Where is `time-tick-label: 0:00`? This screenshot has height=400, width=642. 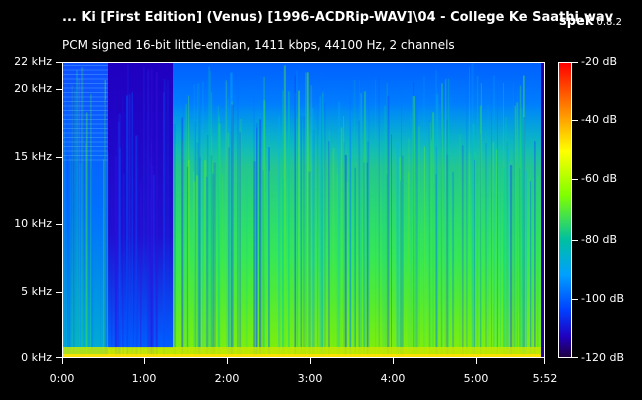
time-tick-label: 0:00 is located at coordinates (62, 378).